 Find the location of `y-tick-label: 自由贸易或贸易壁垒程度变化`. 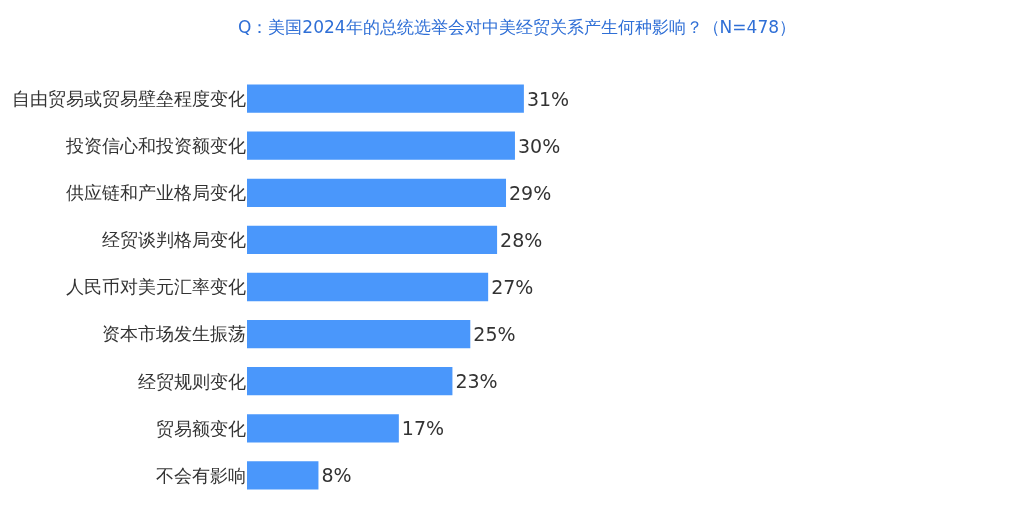

y-tick-label: 自由贸易或贸易壁垒程度变化 is located at coordinates (129, 98).